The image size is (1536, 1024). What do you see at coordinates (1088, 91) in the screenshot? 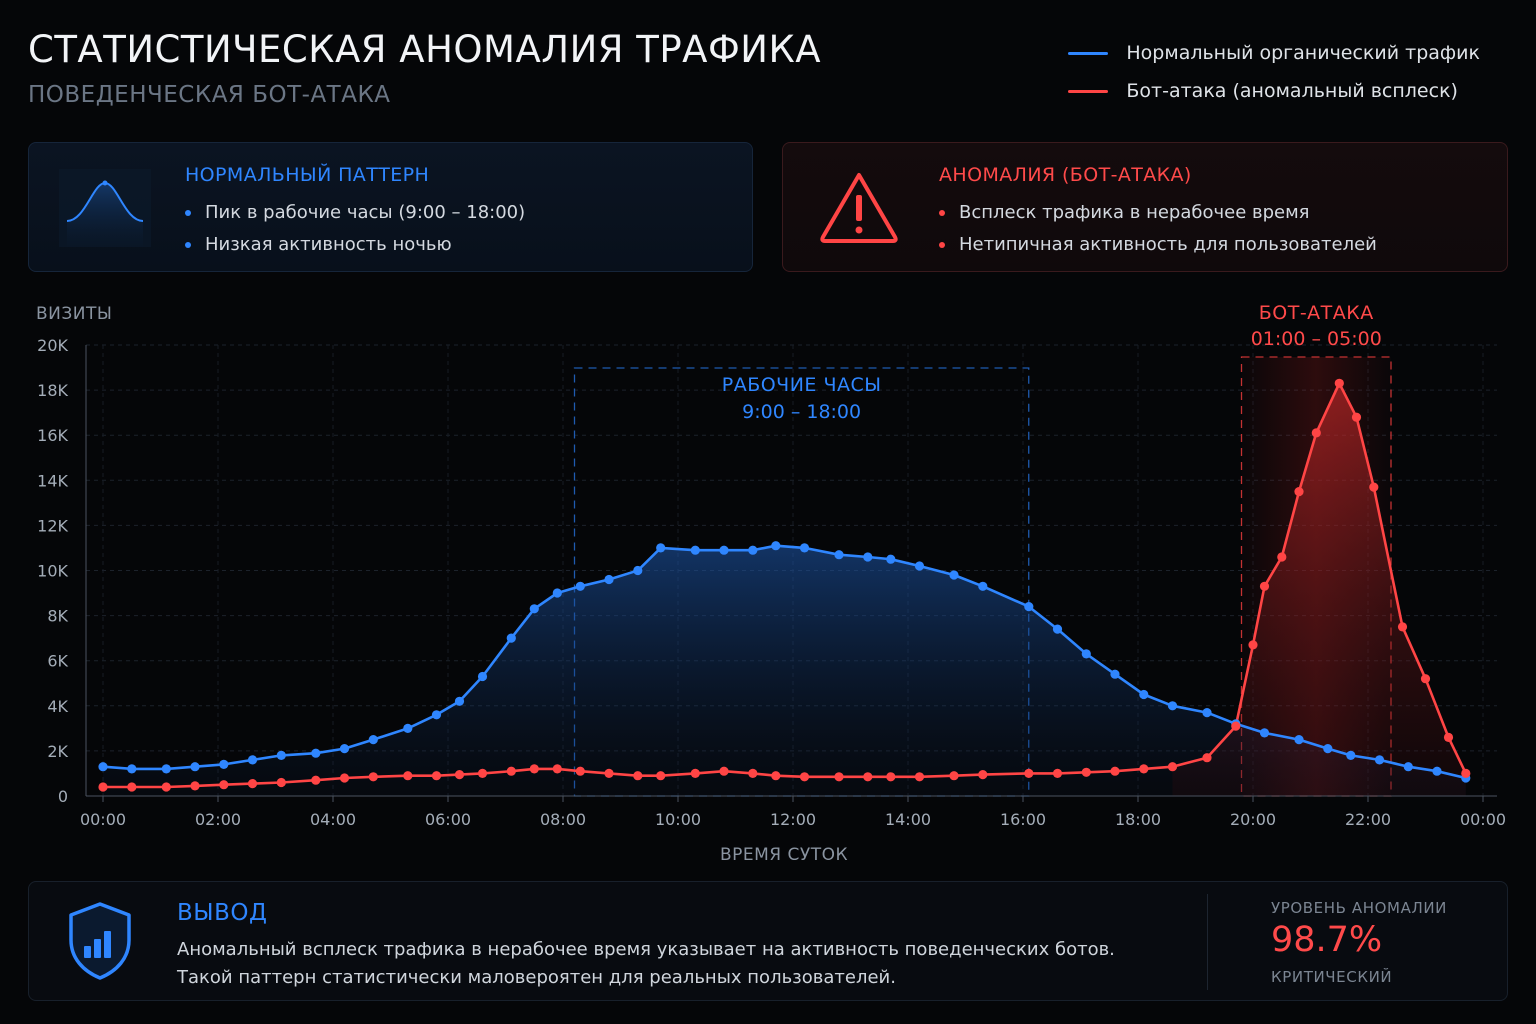
I see `legend-swatch-attack` at bounding box center [1088, 91].